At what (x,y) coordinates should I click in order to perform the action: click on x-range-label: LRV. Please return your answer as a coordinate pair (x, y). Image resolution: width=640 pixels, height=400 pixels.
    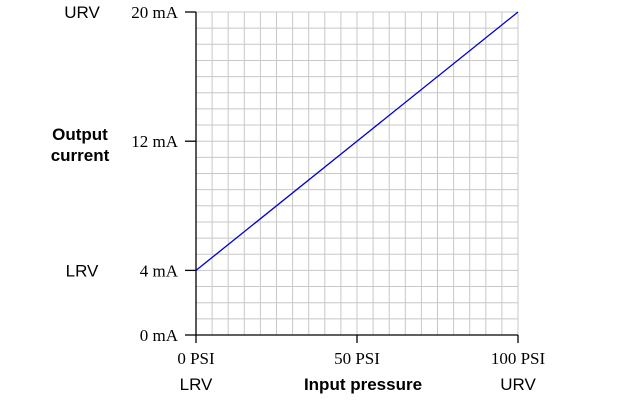
    Looking at the image, I should click on (196, 384).